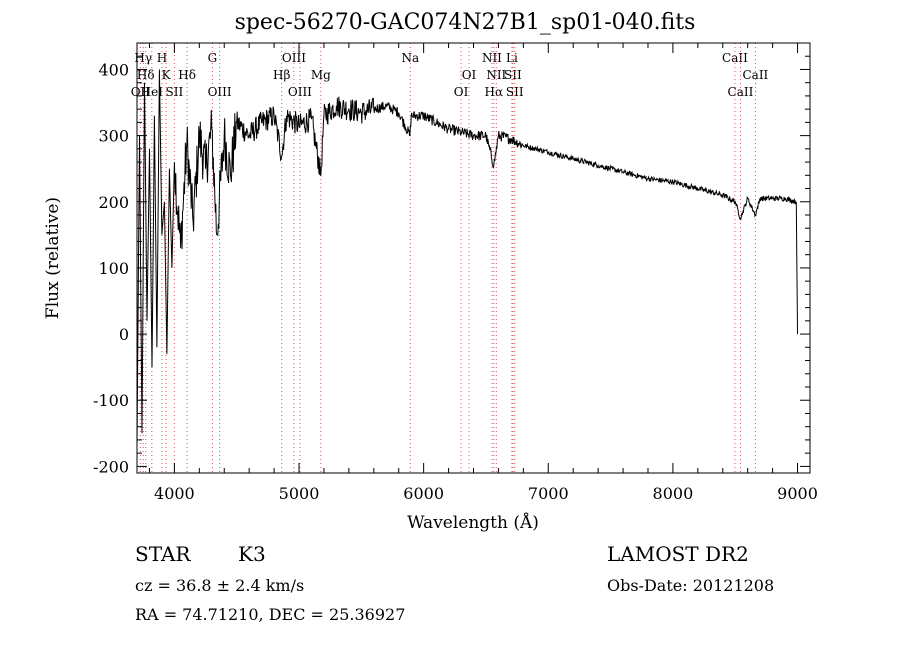 The width and height of the screenshot is (900, 650). What do you see at coordinates (494, 92) in the screenshot?
I see `line-marker-label: Hα` at bounding box center [494, 92].